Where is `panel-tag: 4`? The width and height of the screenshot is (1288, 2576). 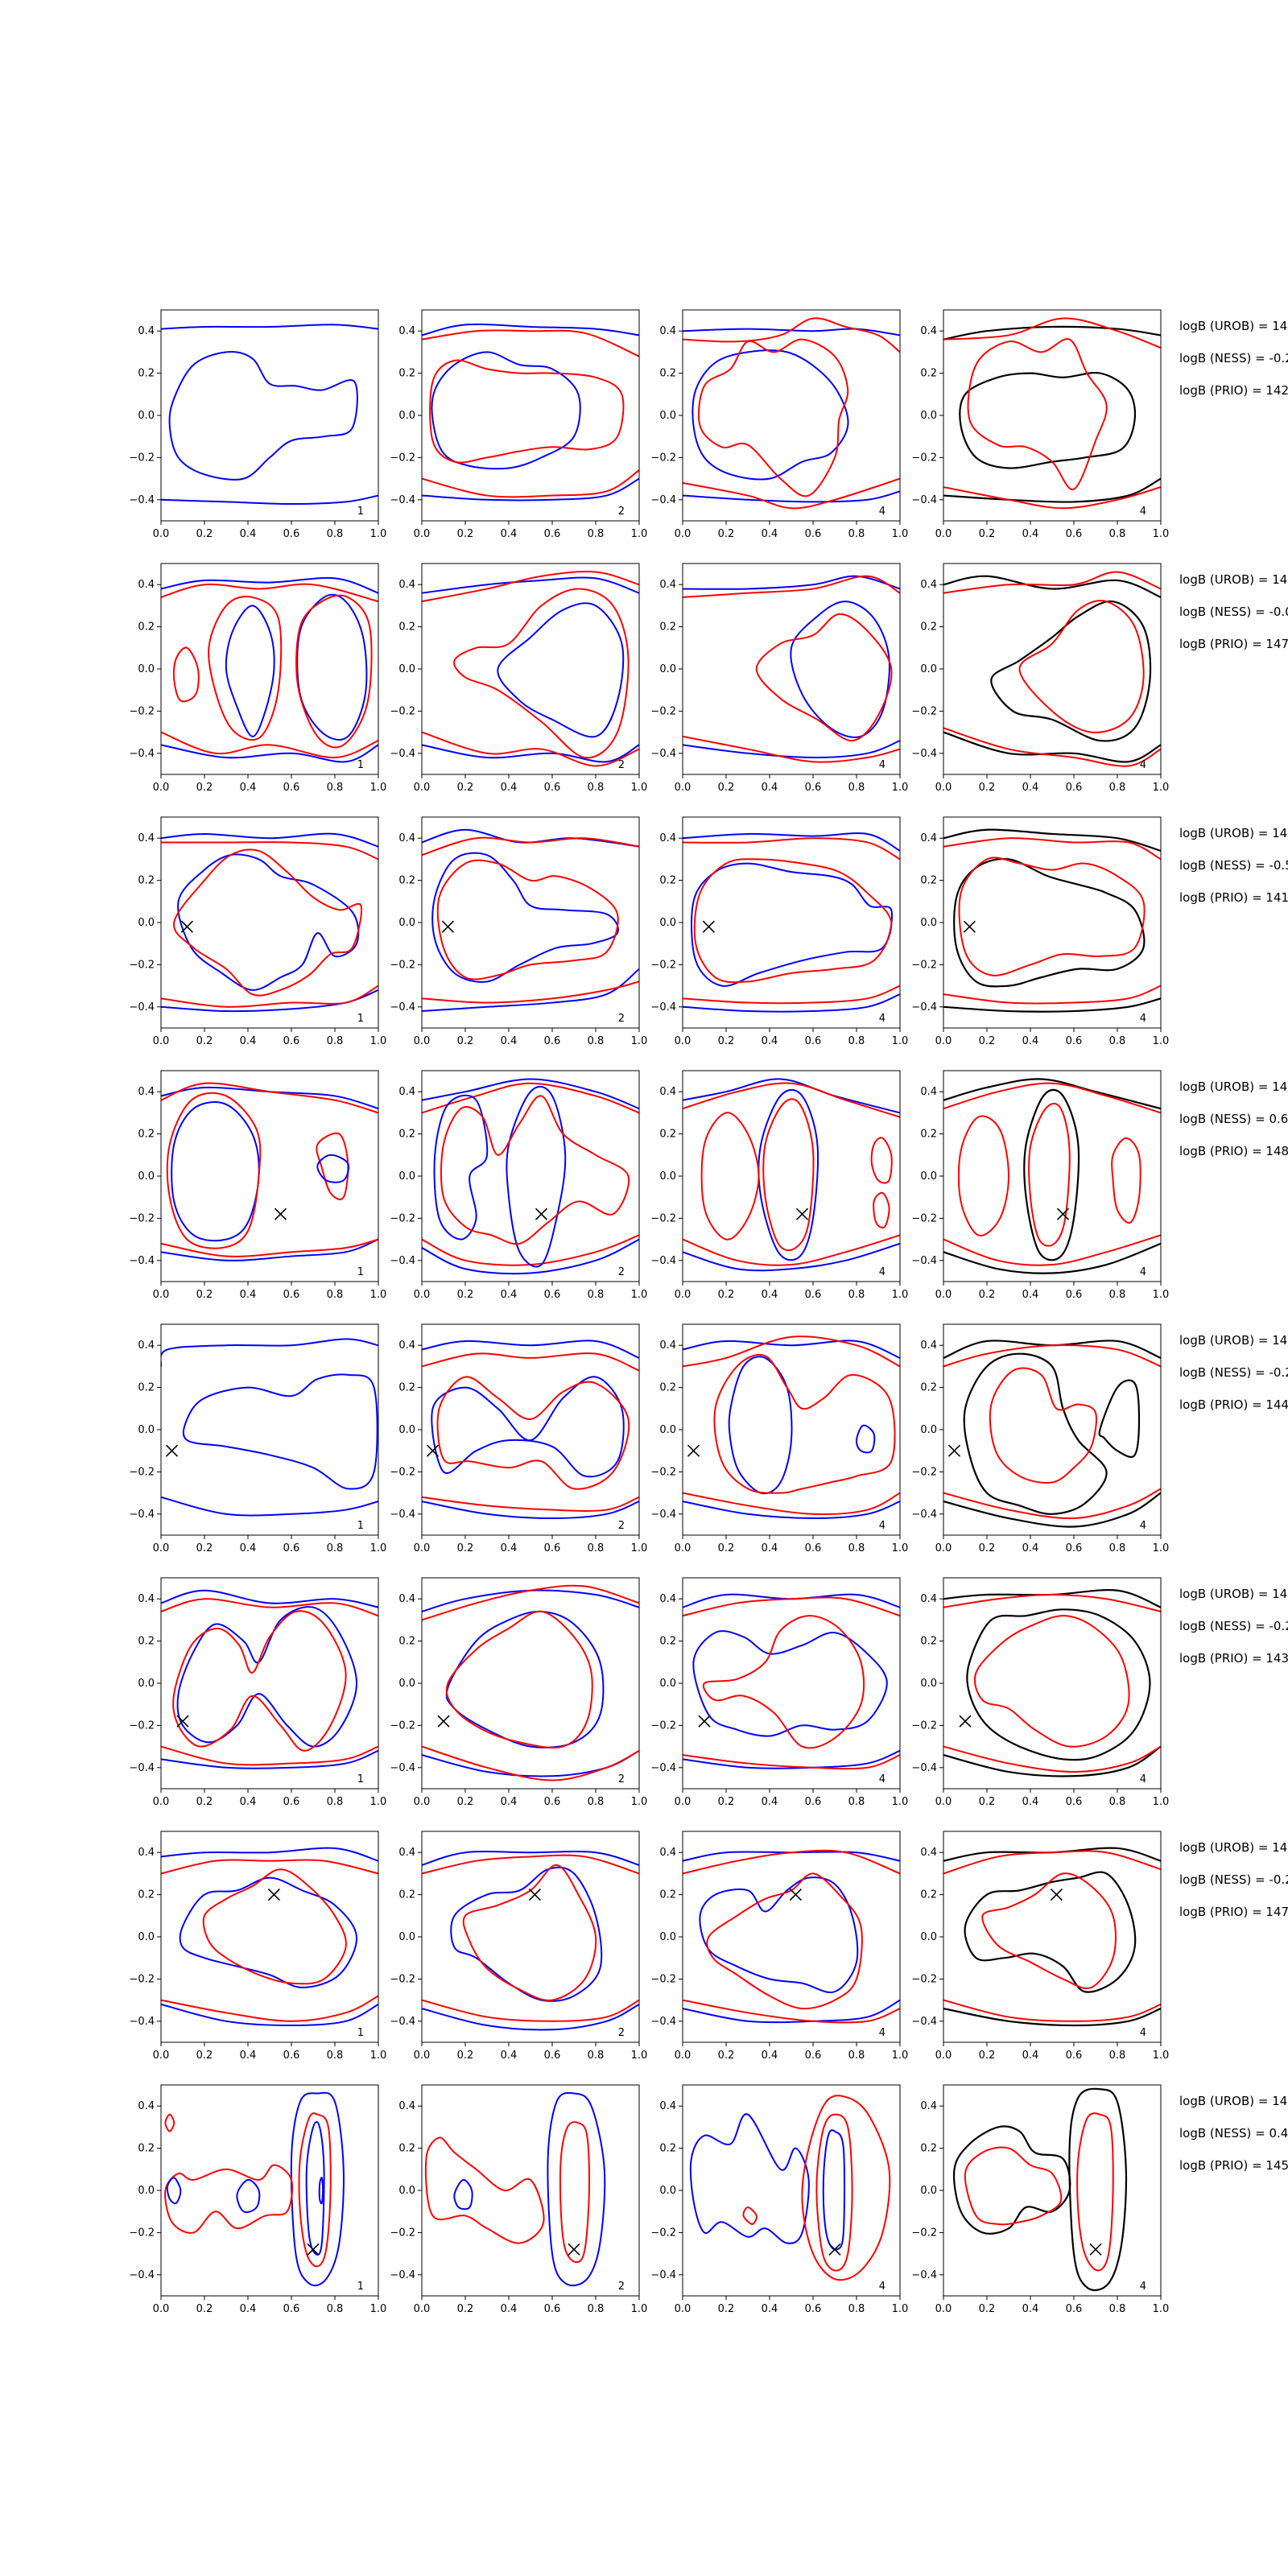
panel-tag: 4 is located at coordinates (883, 2033).